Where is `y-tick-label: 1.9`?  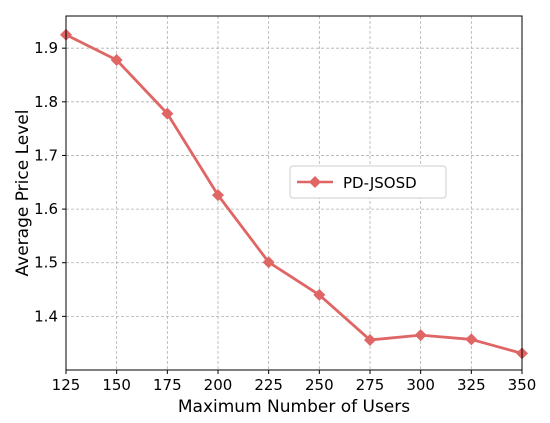
y-tick-label: 1.9 is located at coordinates (46, 48).